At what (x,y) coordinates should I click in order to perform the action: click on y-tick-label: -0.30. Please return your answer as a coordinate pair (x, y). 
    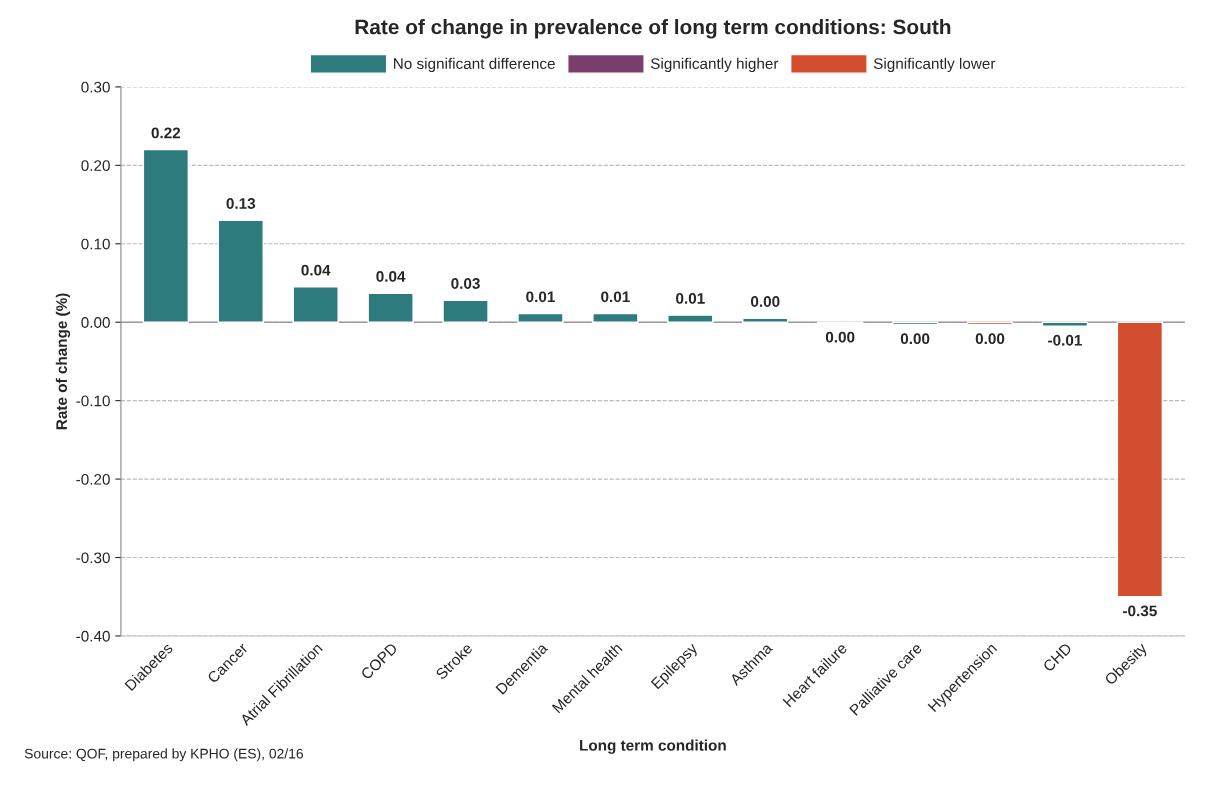
    Looking at the image, I should click on (93, 558).